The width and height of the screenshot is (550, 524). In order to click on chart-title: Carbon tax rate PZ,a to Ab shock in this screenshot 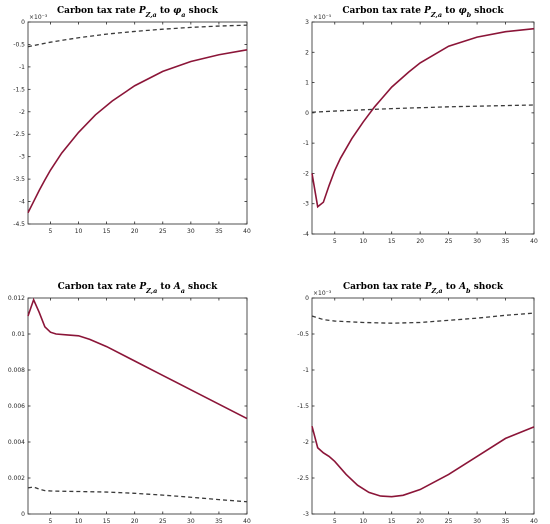, I will do `click(423, 288)`.